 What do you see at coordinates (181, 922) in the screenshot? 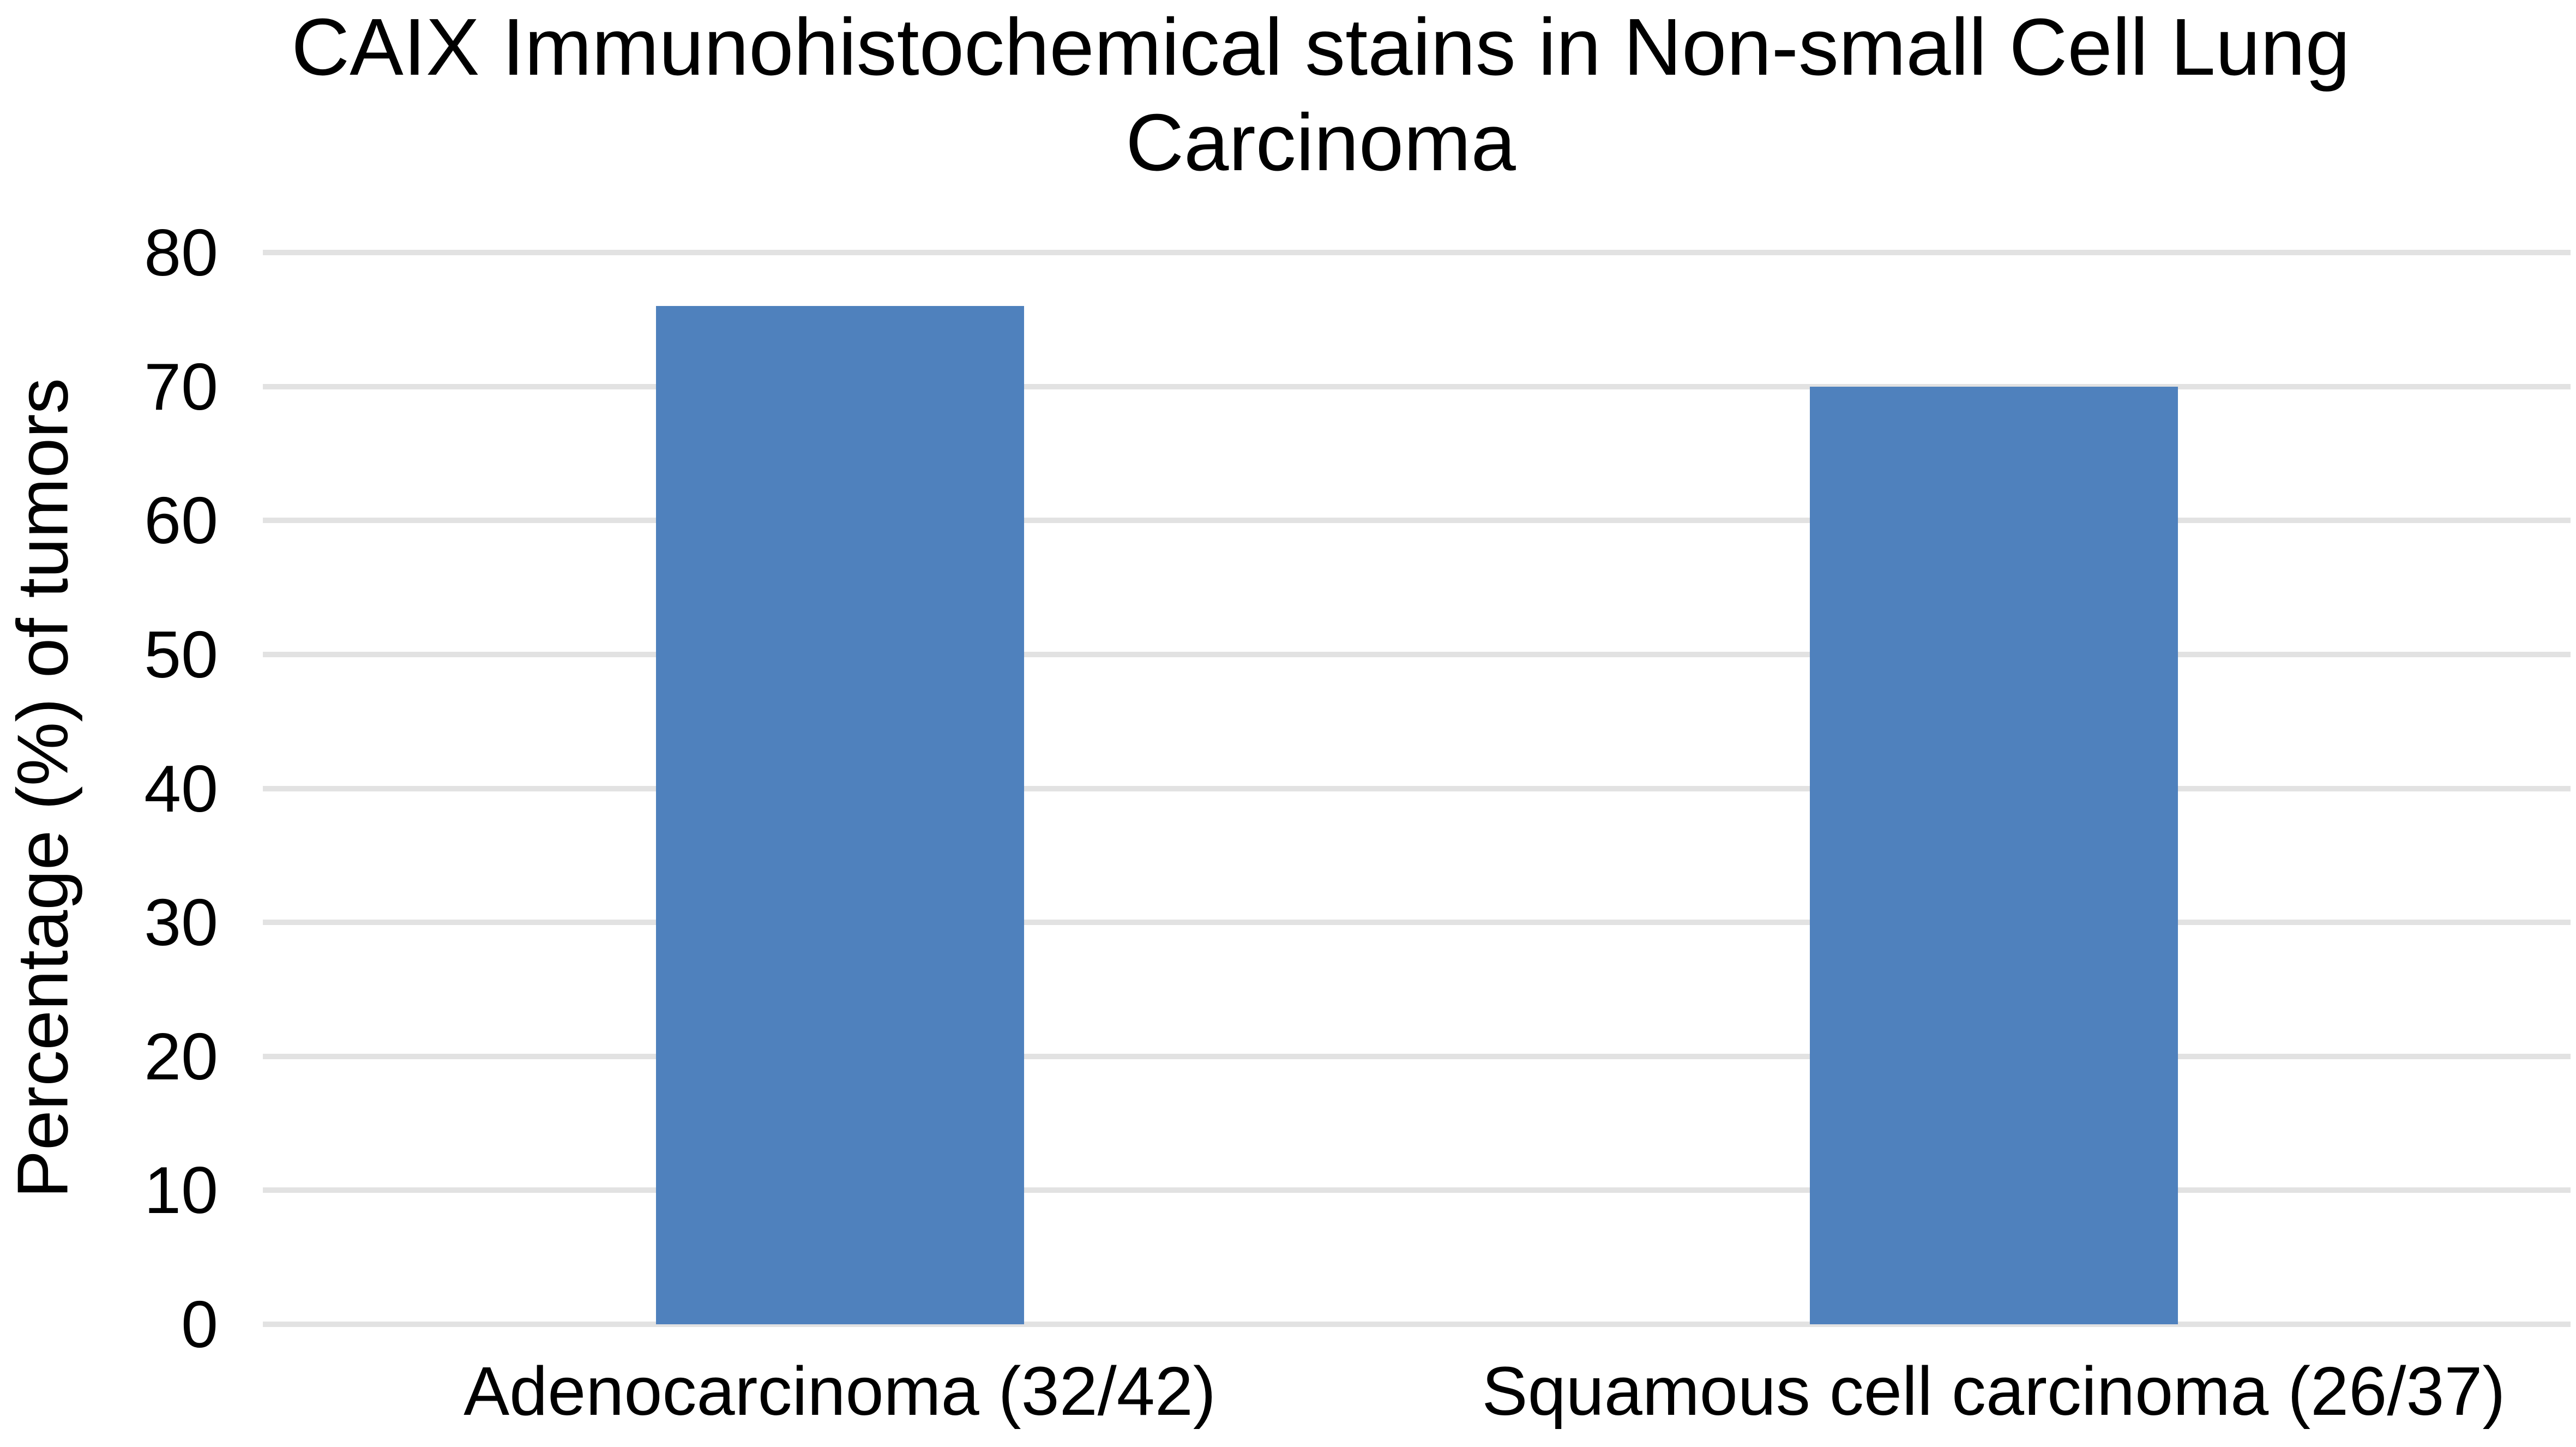
I see `y-tick-label-30: 30` at bounding box center [181, 922].